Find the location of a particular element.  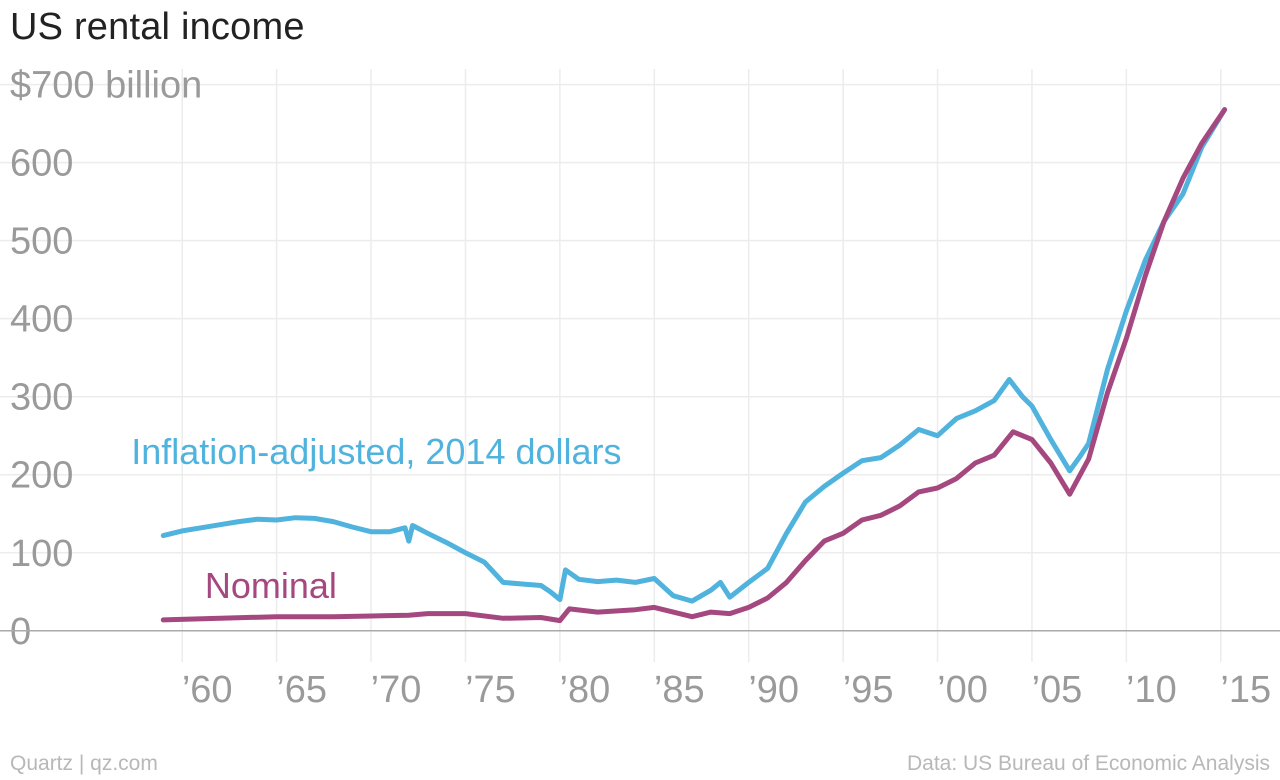

x-tick-label-1960: ’60 is located at coordinates (207, 690).